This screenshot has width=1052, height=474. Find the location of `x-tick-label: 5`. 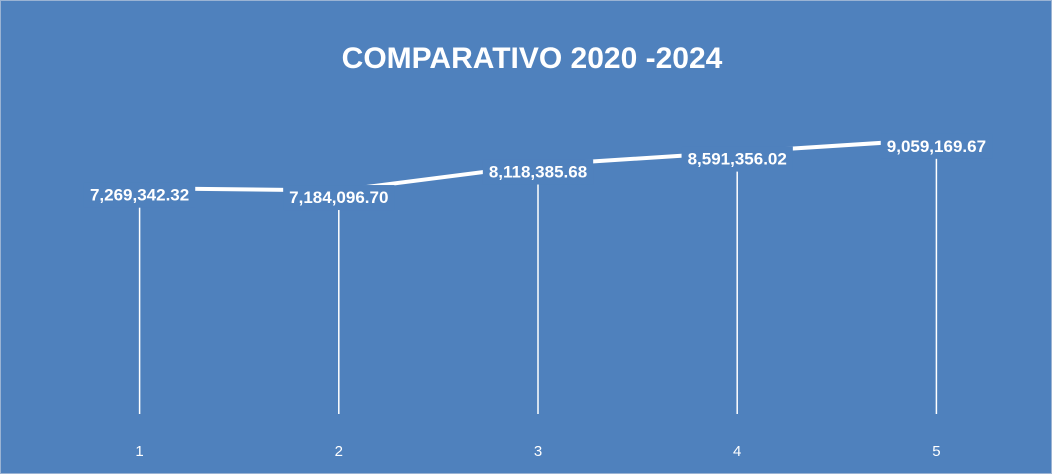

x-tick-label: 5 is located at coordinates (936, 451).